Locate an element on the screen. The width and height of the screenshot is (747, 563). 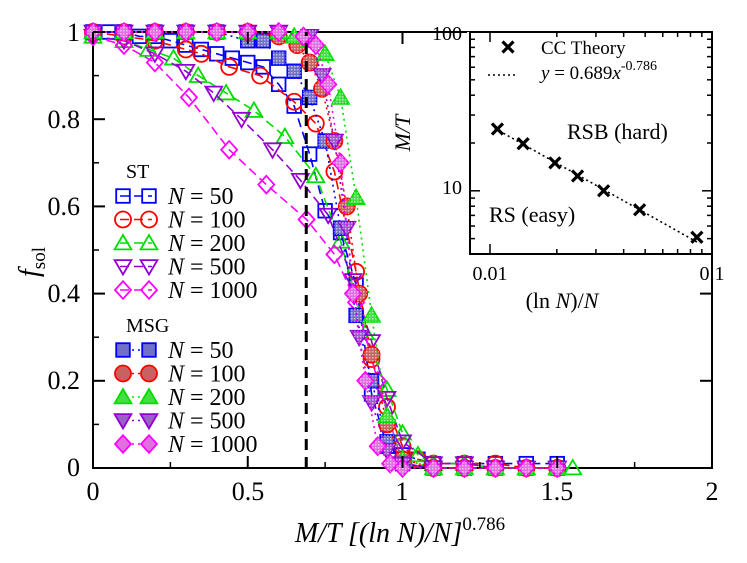
fit-label-y: y is located at coordinates (544, 73).